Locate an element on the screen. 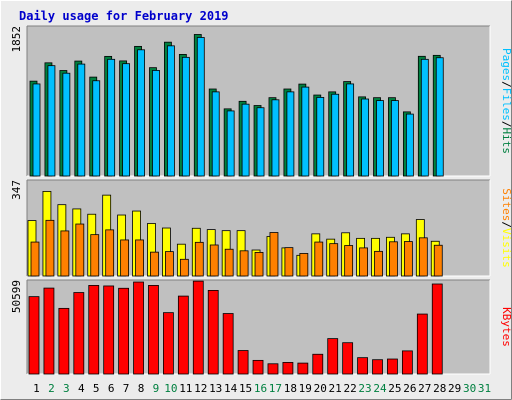 The width and height of the screenshot is (512, 400). y-max-label: 50599 is located at coordinates (16, 296).